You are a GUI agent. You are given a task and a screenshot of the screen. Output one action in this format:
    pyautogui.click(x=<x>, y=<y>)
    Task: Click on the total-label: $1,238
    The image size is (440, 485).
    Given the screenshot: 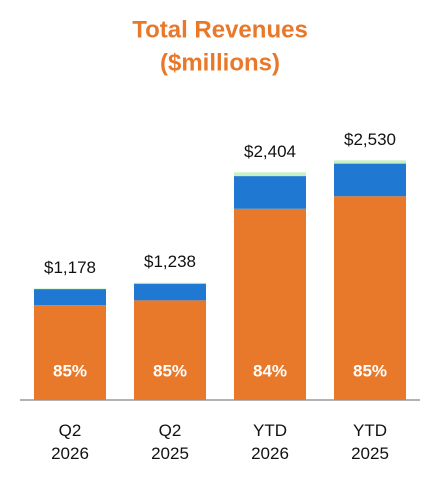 What is the action you would take?
    pyautogui.click(x=170, y=261)
    